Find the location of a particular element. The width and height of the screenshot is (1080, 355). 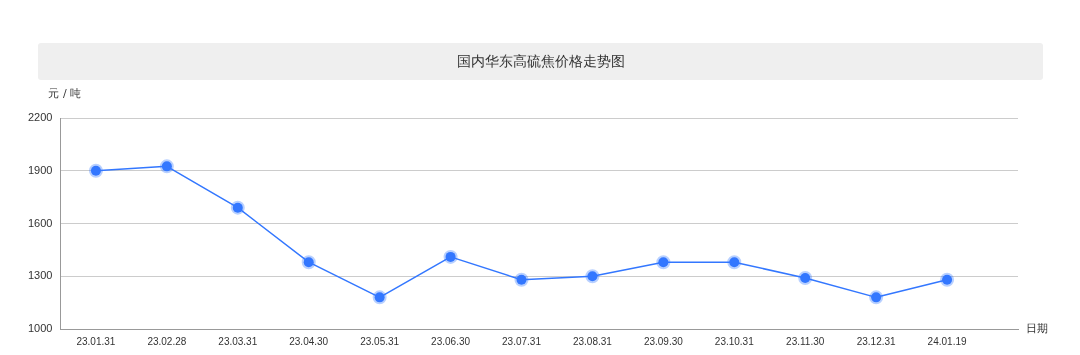

x-tick-label: 23.01.31 is located at coordinates (96, 341).